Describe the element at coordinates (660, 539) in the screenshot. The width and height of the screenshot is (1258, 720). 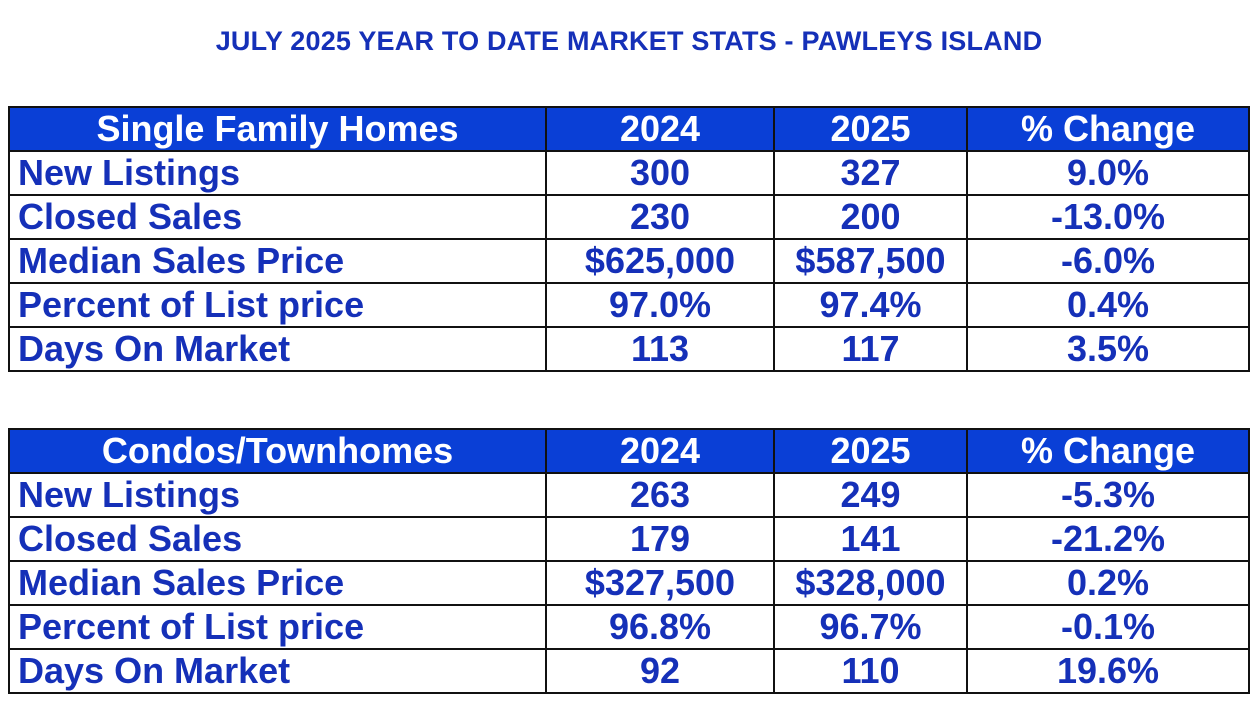
I see `cell-2024: 179` at that location.